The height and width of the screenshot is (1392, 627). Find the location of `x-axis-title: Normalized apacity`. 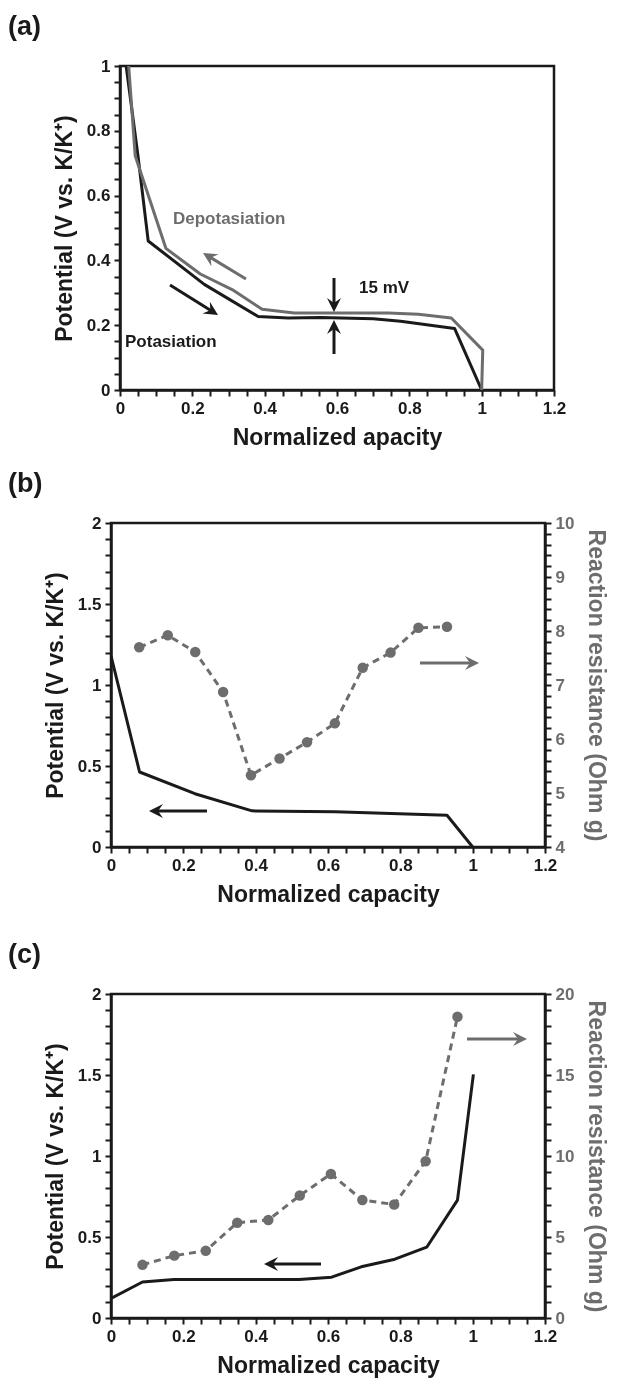

x-axis-title: Normalized apacity is located at coordinates (337, 436).